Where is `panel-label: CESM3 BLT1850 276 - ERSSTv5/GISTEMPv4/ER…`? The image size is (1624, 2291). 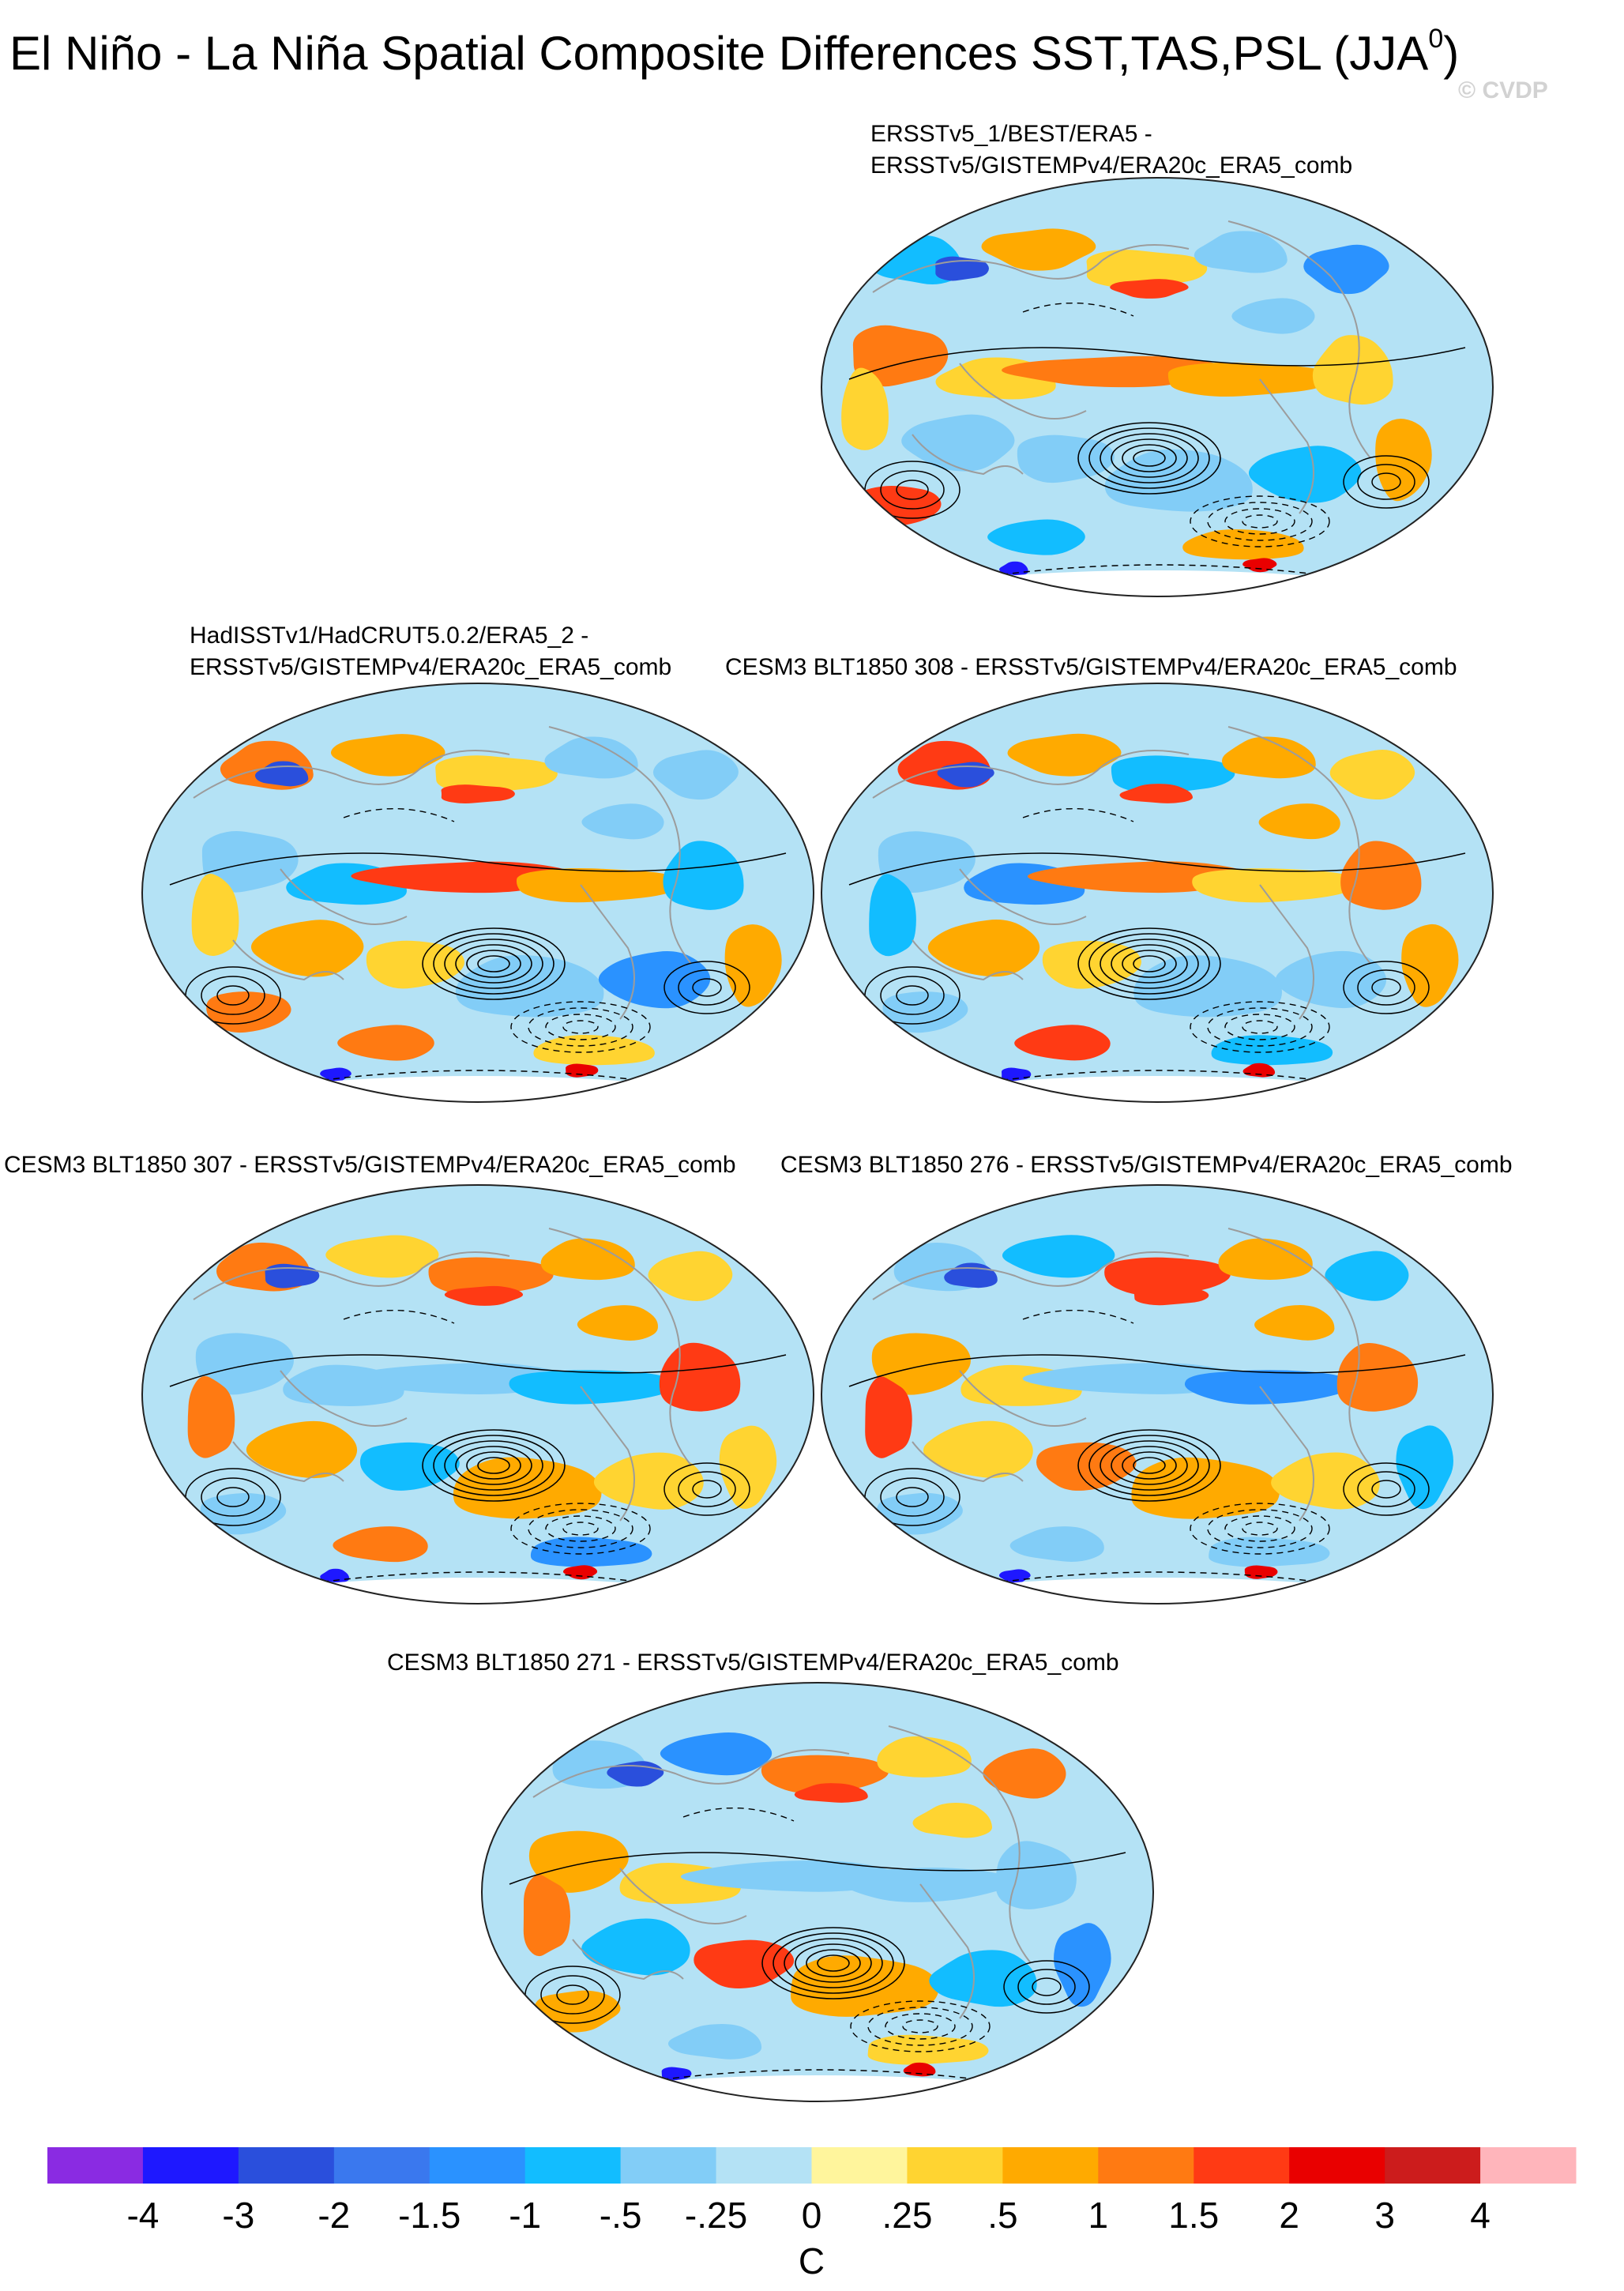
panel-label: CESM3 BLT1850 276 - ERSSTv5/GISTEMPv4/ER… is located at coordinates (1146, 1165).